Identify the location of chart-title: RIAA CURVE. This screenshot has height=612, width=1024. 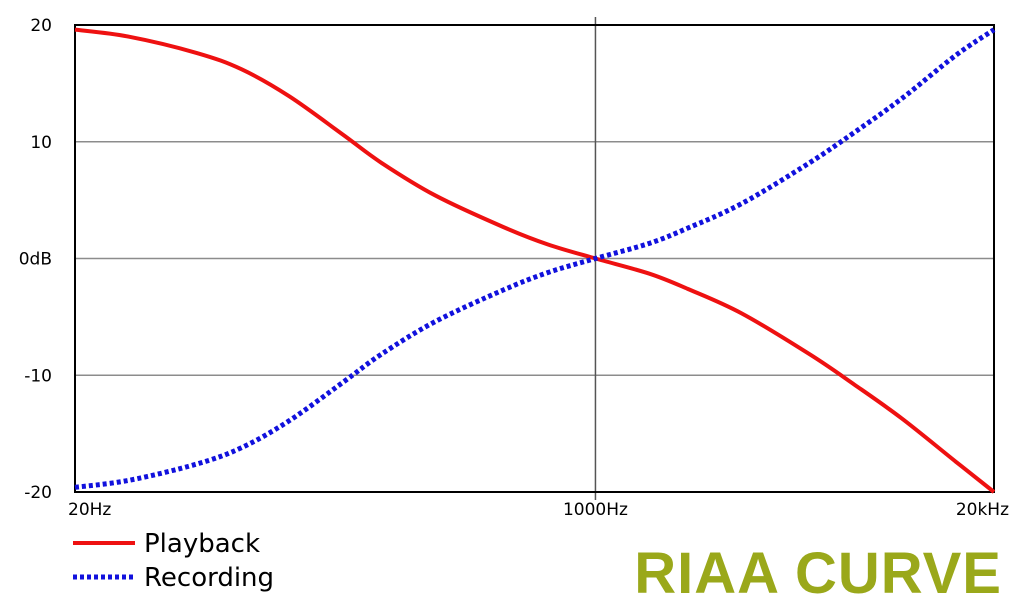
(818, 573).